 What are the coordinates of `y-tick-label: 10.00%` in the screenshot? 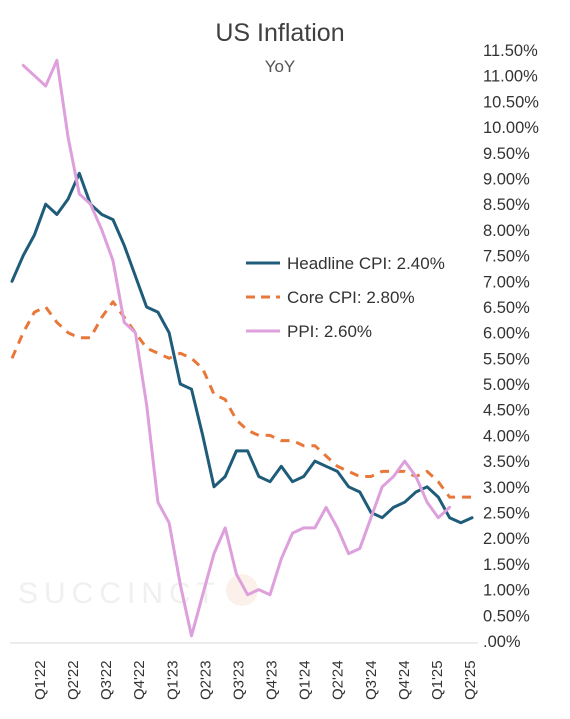 It's located at (511, 128).